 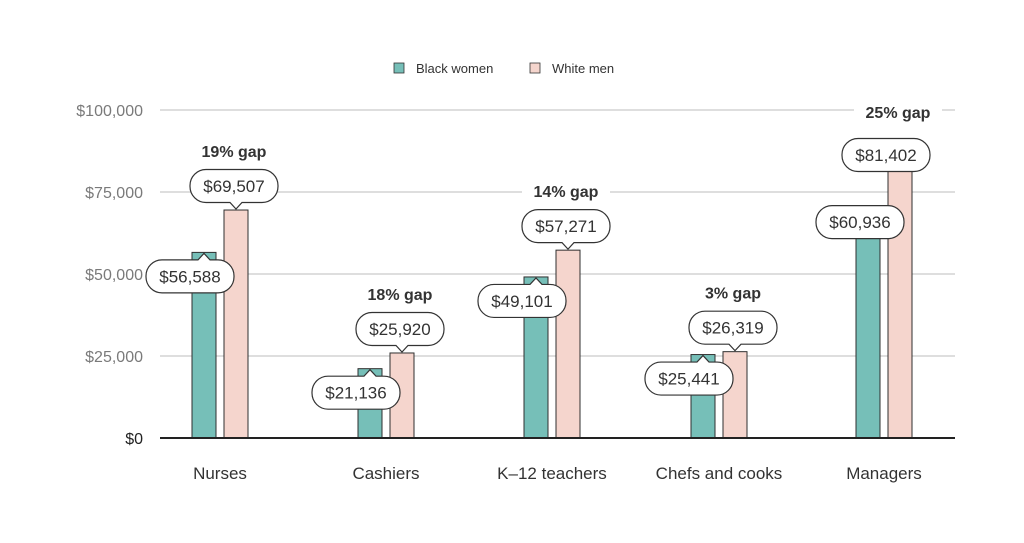 I want to click on legend-swatch-black-women, so click(x=399, y=68).